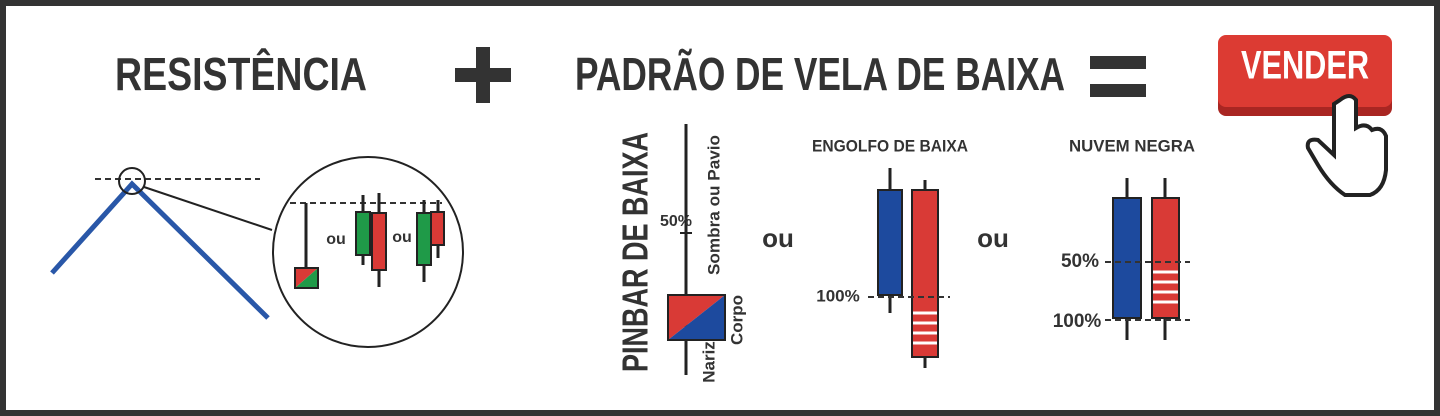 The height and width of the screenshot is (416, 1440). I want to click on nose-label: Nariz, so click(708, 362).